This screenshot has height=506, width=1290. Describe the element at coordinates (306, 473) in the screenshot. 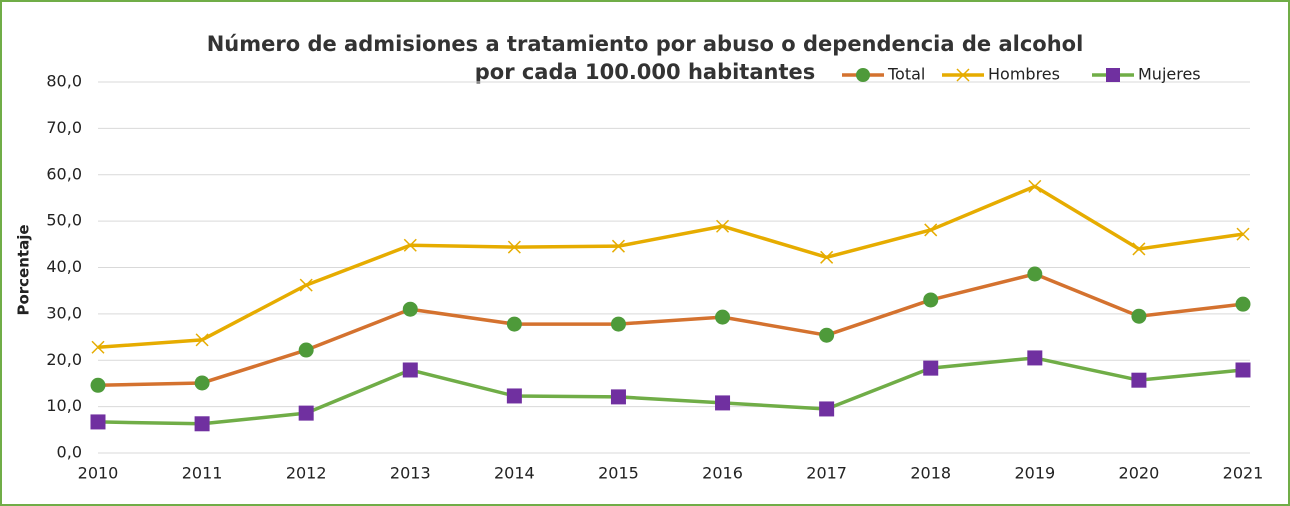

I see `x-tick-label: 2012` at that location.